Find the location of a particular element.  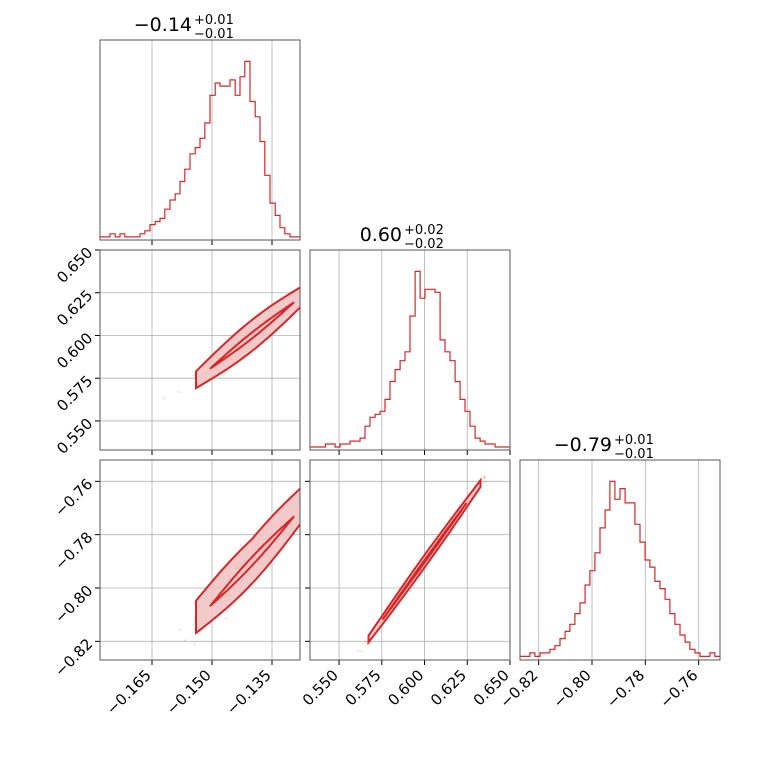

param-err-plus-1: +0.02 is located at coordinates (424, 230).